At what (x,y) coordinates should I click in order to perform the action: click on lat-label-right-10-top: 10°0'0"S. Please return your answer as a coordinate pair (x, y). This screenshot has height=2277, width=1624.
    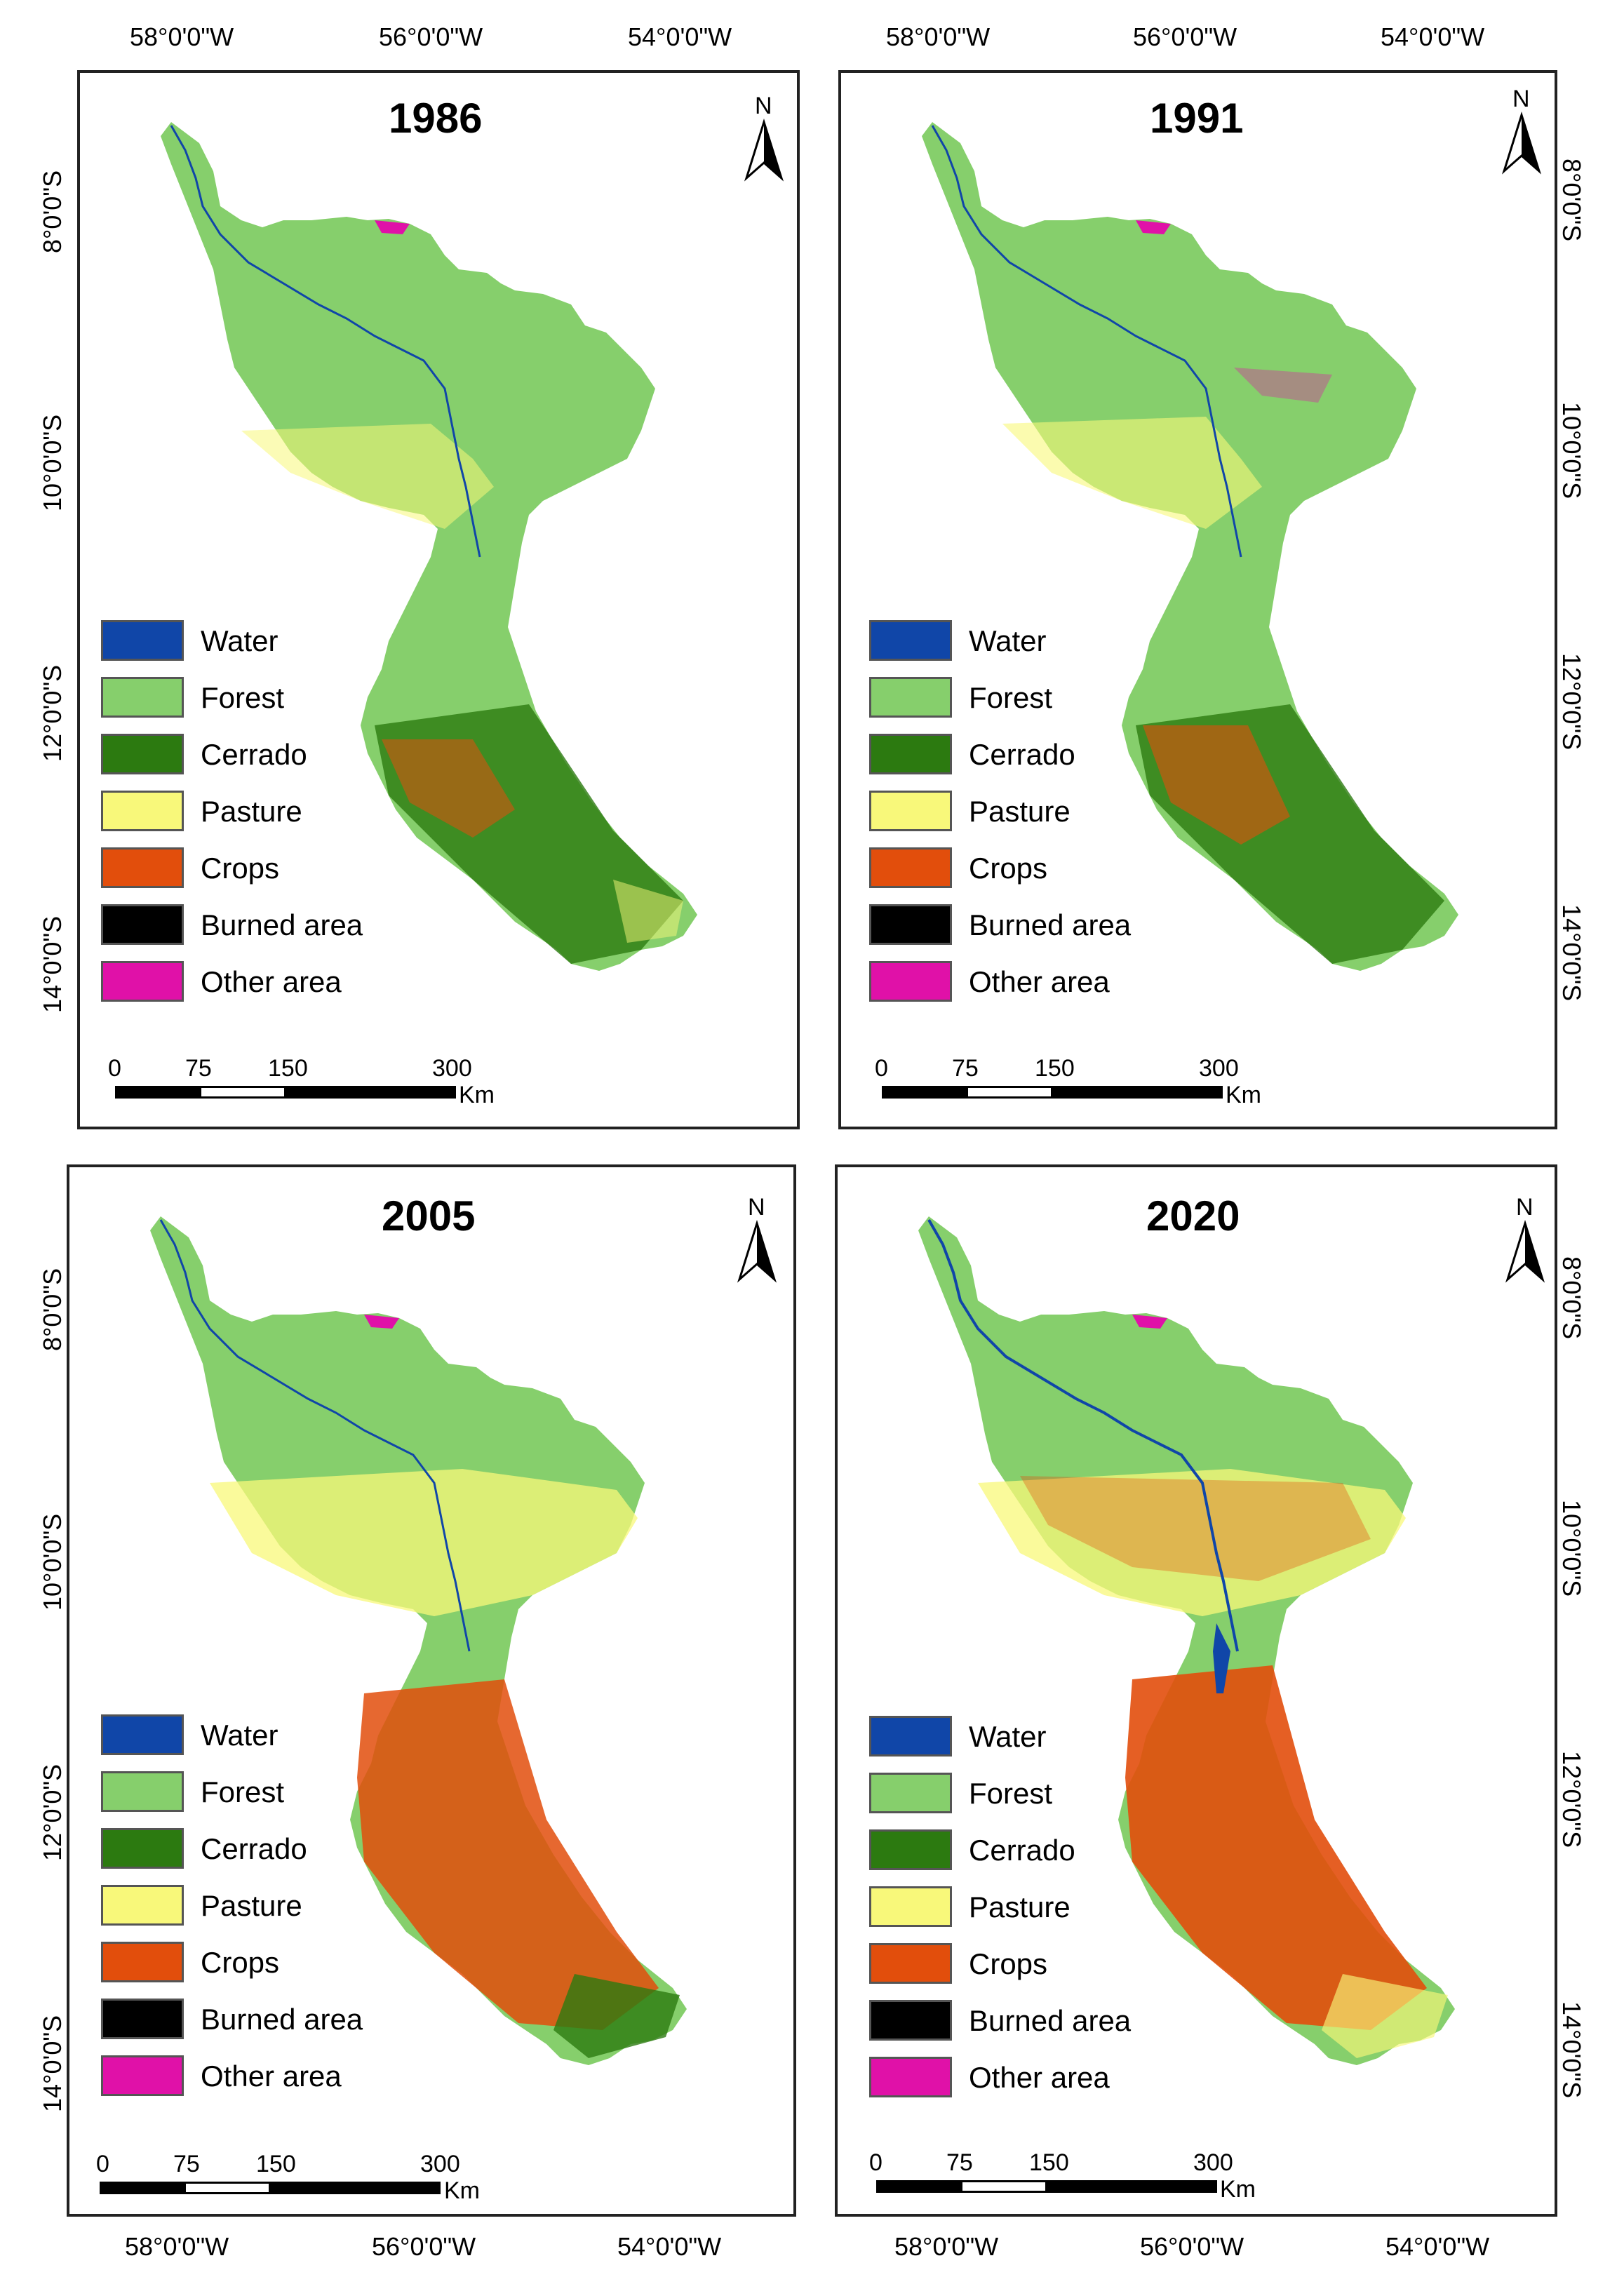
    Looking at the image, I should click on (1571, 450).